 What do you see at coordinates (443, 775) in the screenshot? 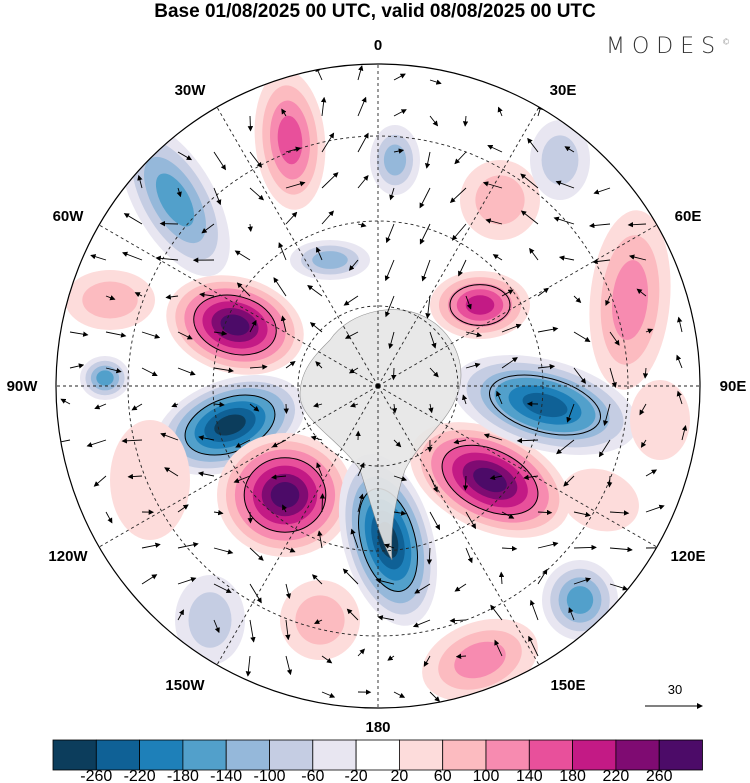
I see `colorbar-label: 60` at bounding box center [443, 775].